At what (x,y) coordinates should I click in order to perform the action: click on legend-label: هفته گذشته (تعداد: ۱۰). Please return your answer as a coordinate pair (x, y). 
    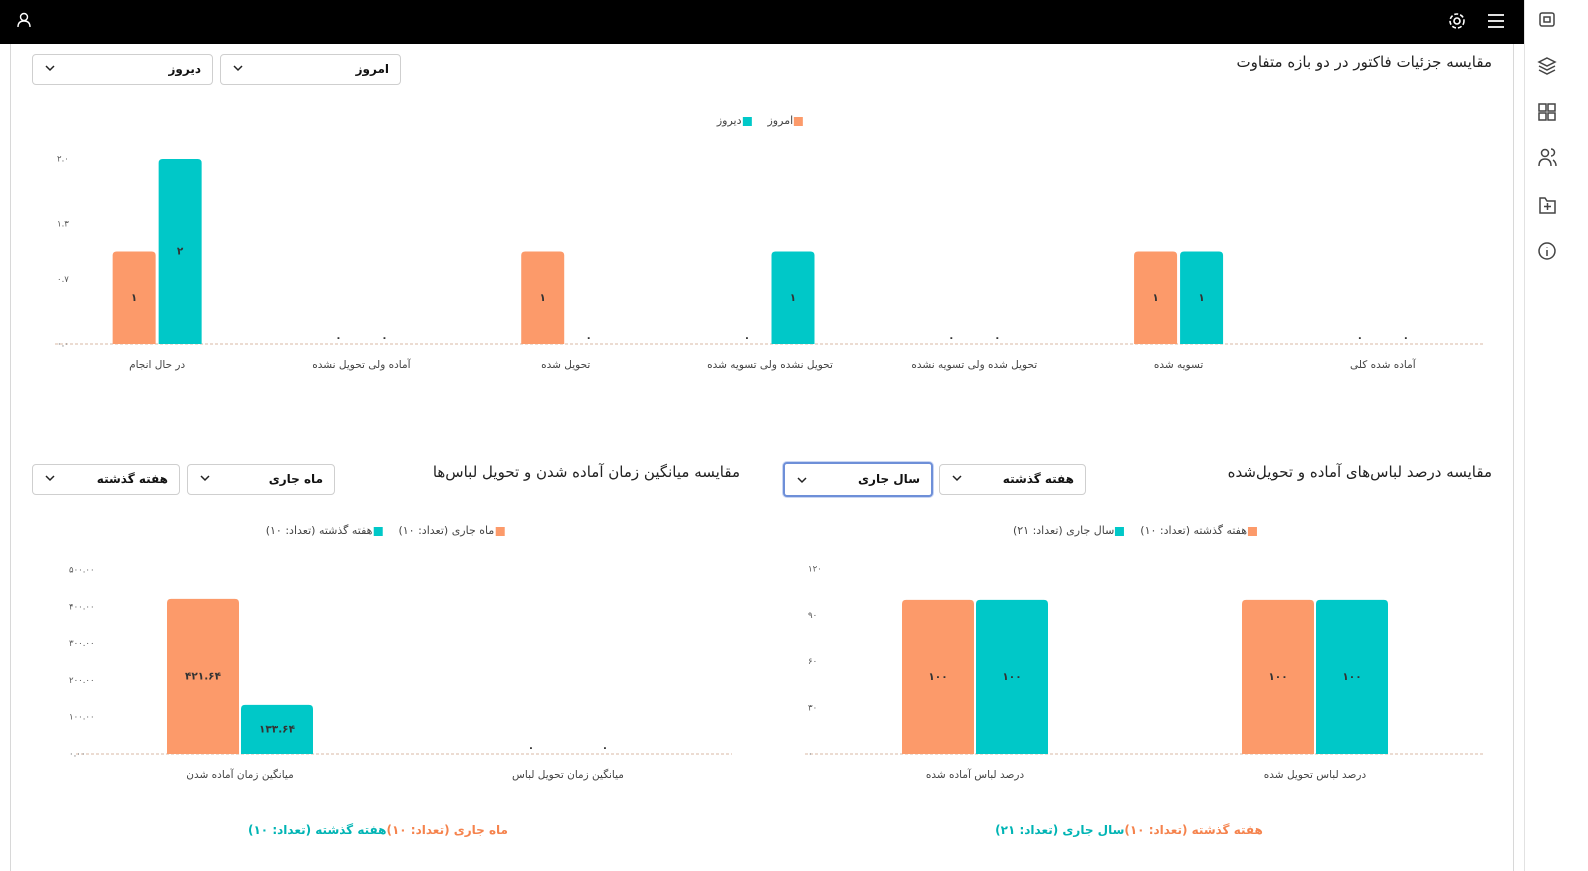
    Looking at the image, I should click on (1194, 530).